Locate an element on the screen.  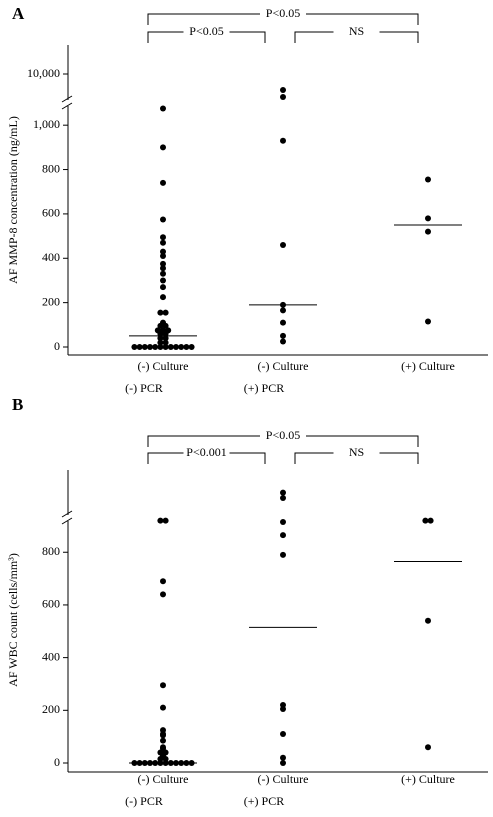
bracket-label: P<0.001 is located at coordinates (206, 452).